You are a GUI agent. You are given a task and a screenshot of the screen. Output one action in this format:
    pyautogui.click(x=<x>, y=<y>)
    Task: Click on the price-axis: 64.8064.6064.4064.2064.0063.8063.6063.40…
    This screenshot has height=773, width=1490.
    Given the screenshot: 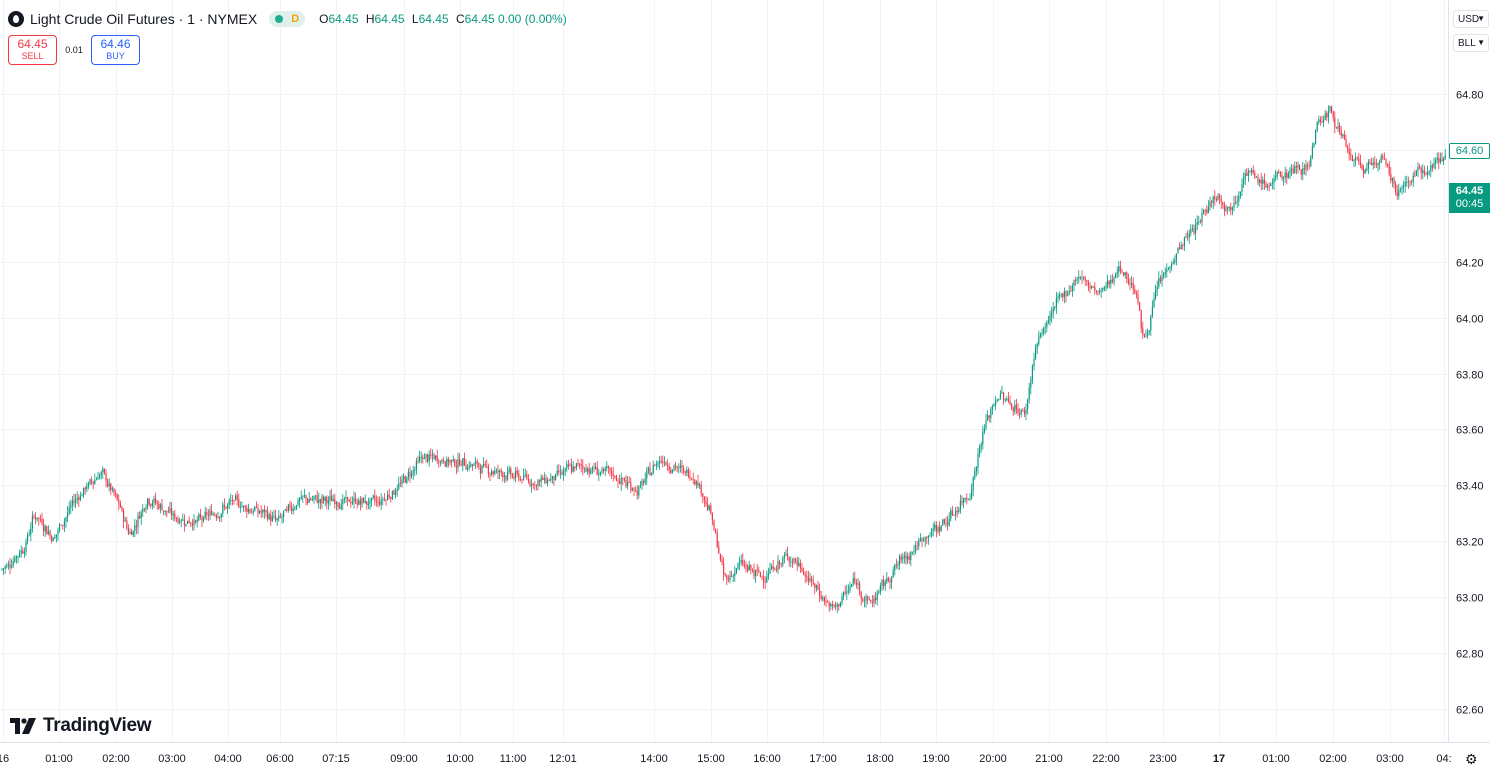 What is the action you would take?
    pyautogui.click(x=1469, y=386)
    